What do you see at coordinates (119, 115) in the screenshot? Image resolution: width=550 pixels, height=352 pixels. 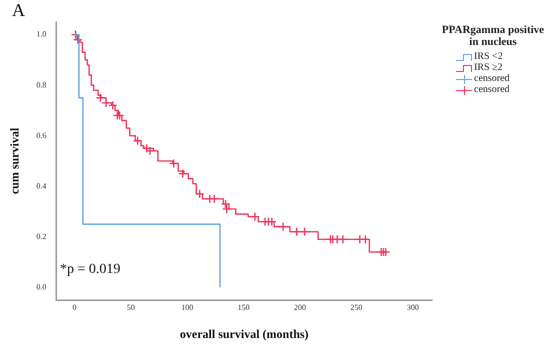 I see `point` at bounding box center [119, 115].